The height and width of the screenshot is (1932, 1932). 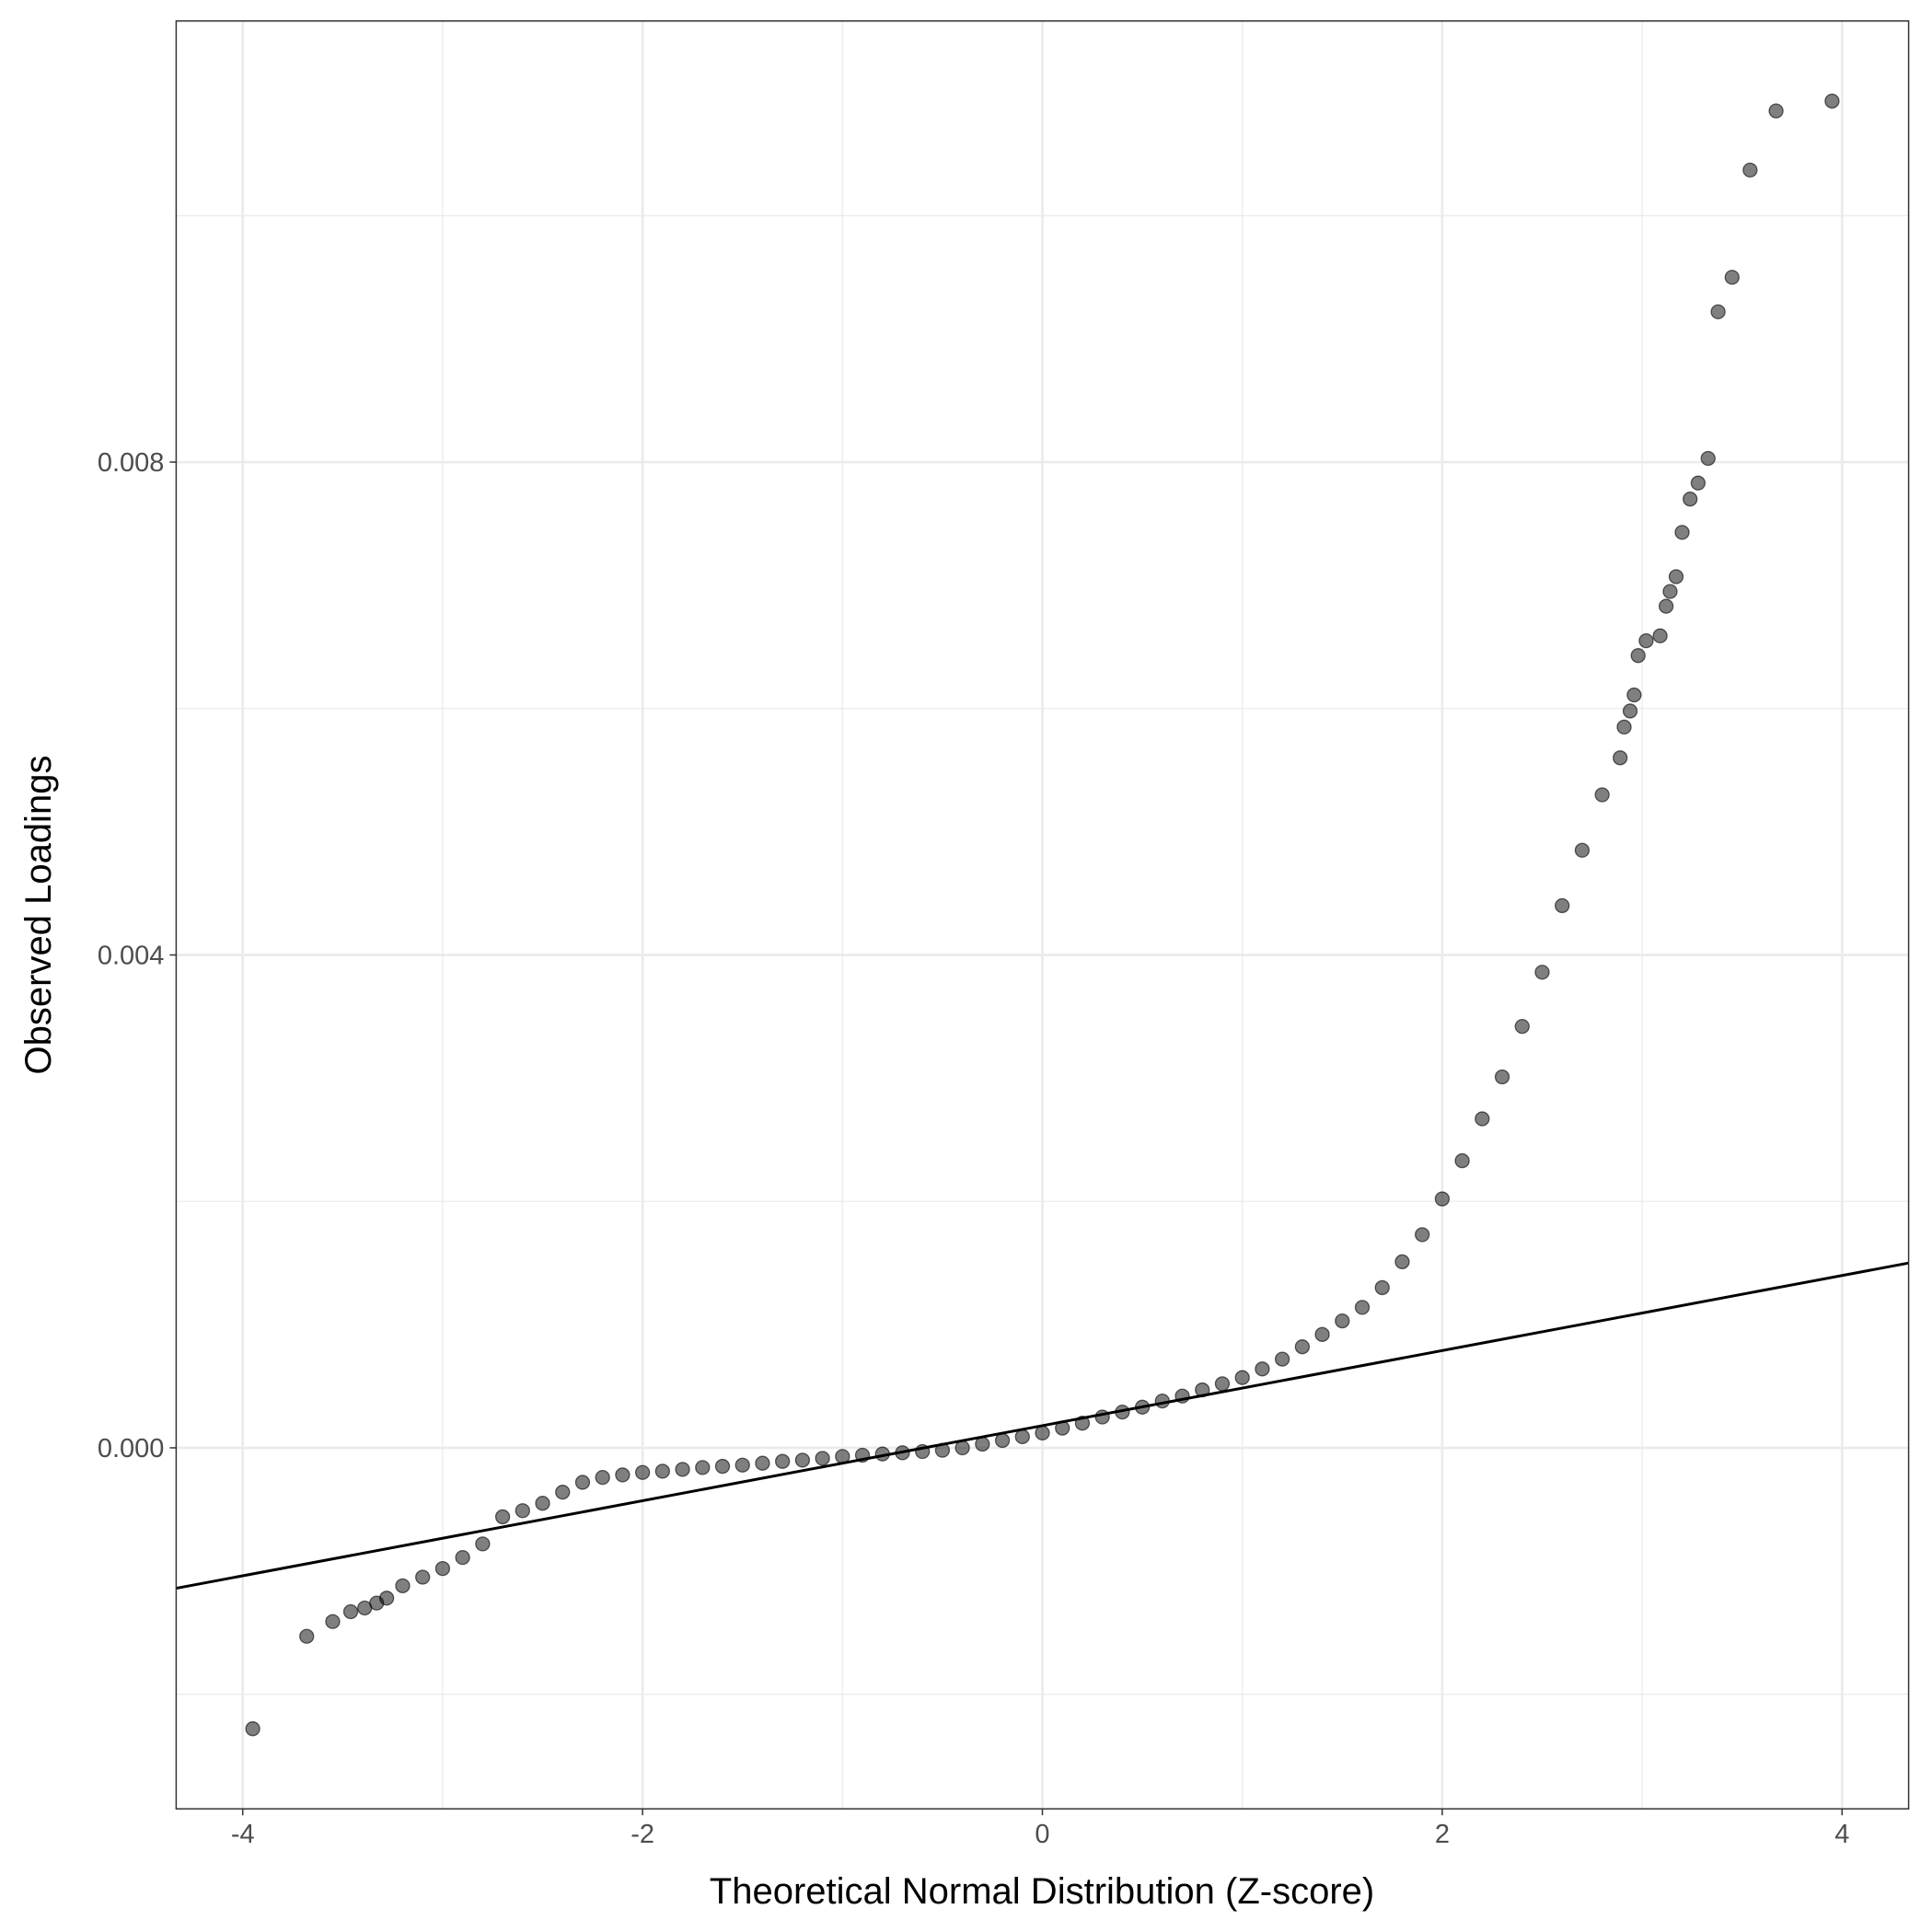 What do you see at coordinates (1842, 1835) in the screenshot?
I see `x-tick-label: 4` at bounding box center [1842, 1835].